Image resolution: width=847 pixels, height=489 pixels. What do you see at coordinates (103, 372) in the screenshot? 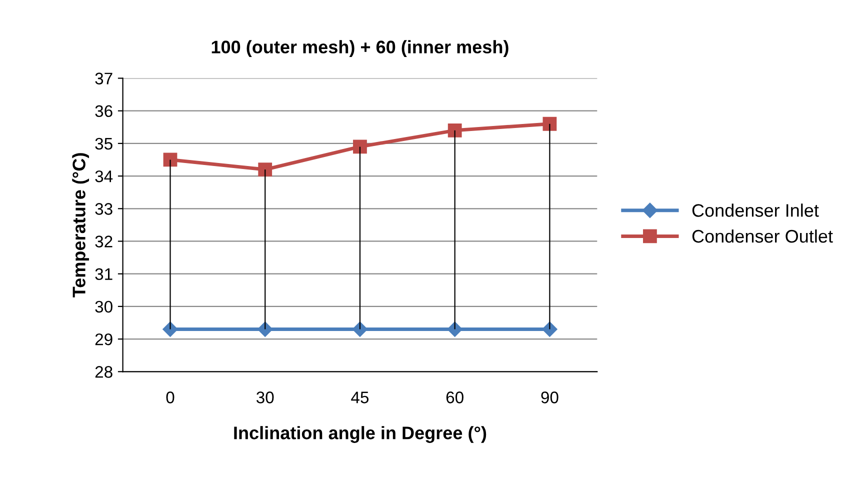
I see `y-tick-label: 28` at bounding box center [103, 372].